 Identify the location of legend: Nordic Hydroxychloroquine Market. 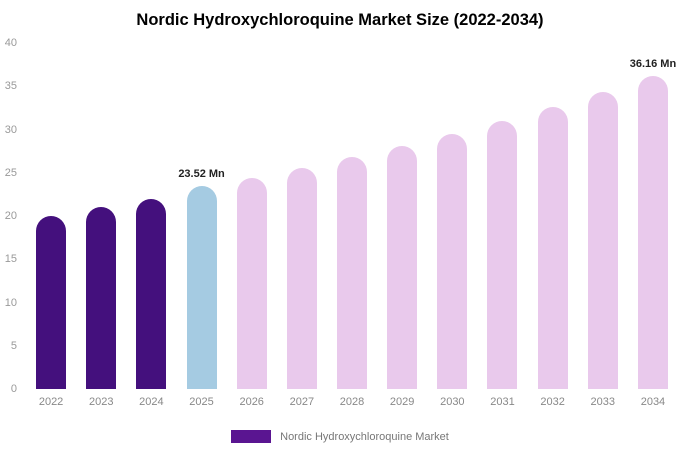
(340, 436).